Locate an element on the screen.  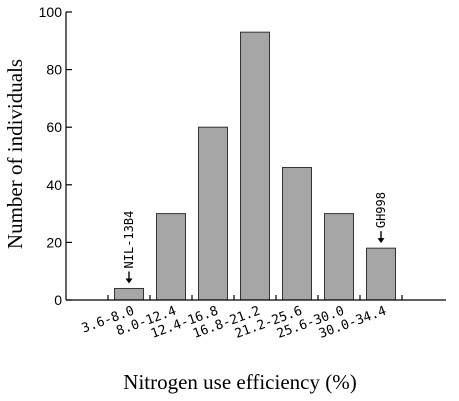
annotation-label: GH998 is located at coordinates (381, 210).